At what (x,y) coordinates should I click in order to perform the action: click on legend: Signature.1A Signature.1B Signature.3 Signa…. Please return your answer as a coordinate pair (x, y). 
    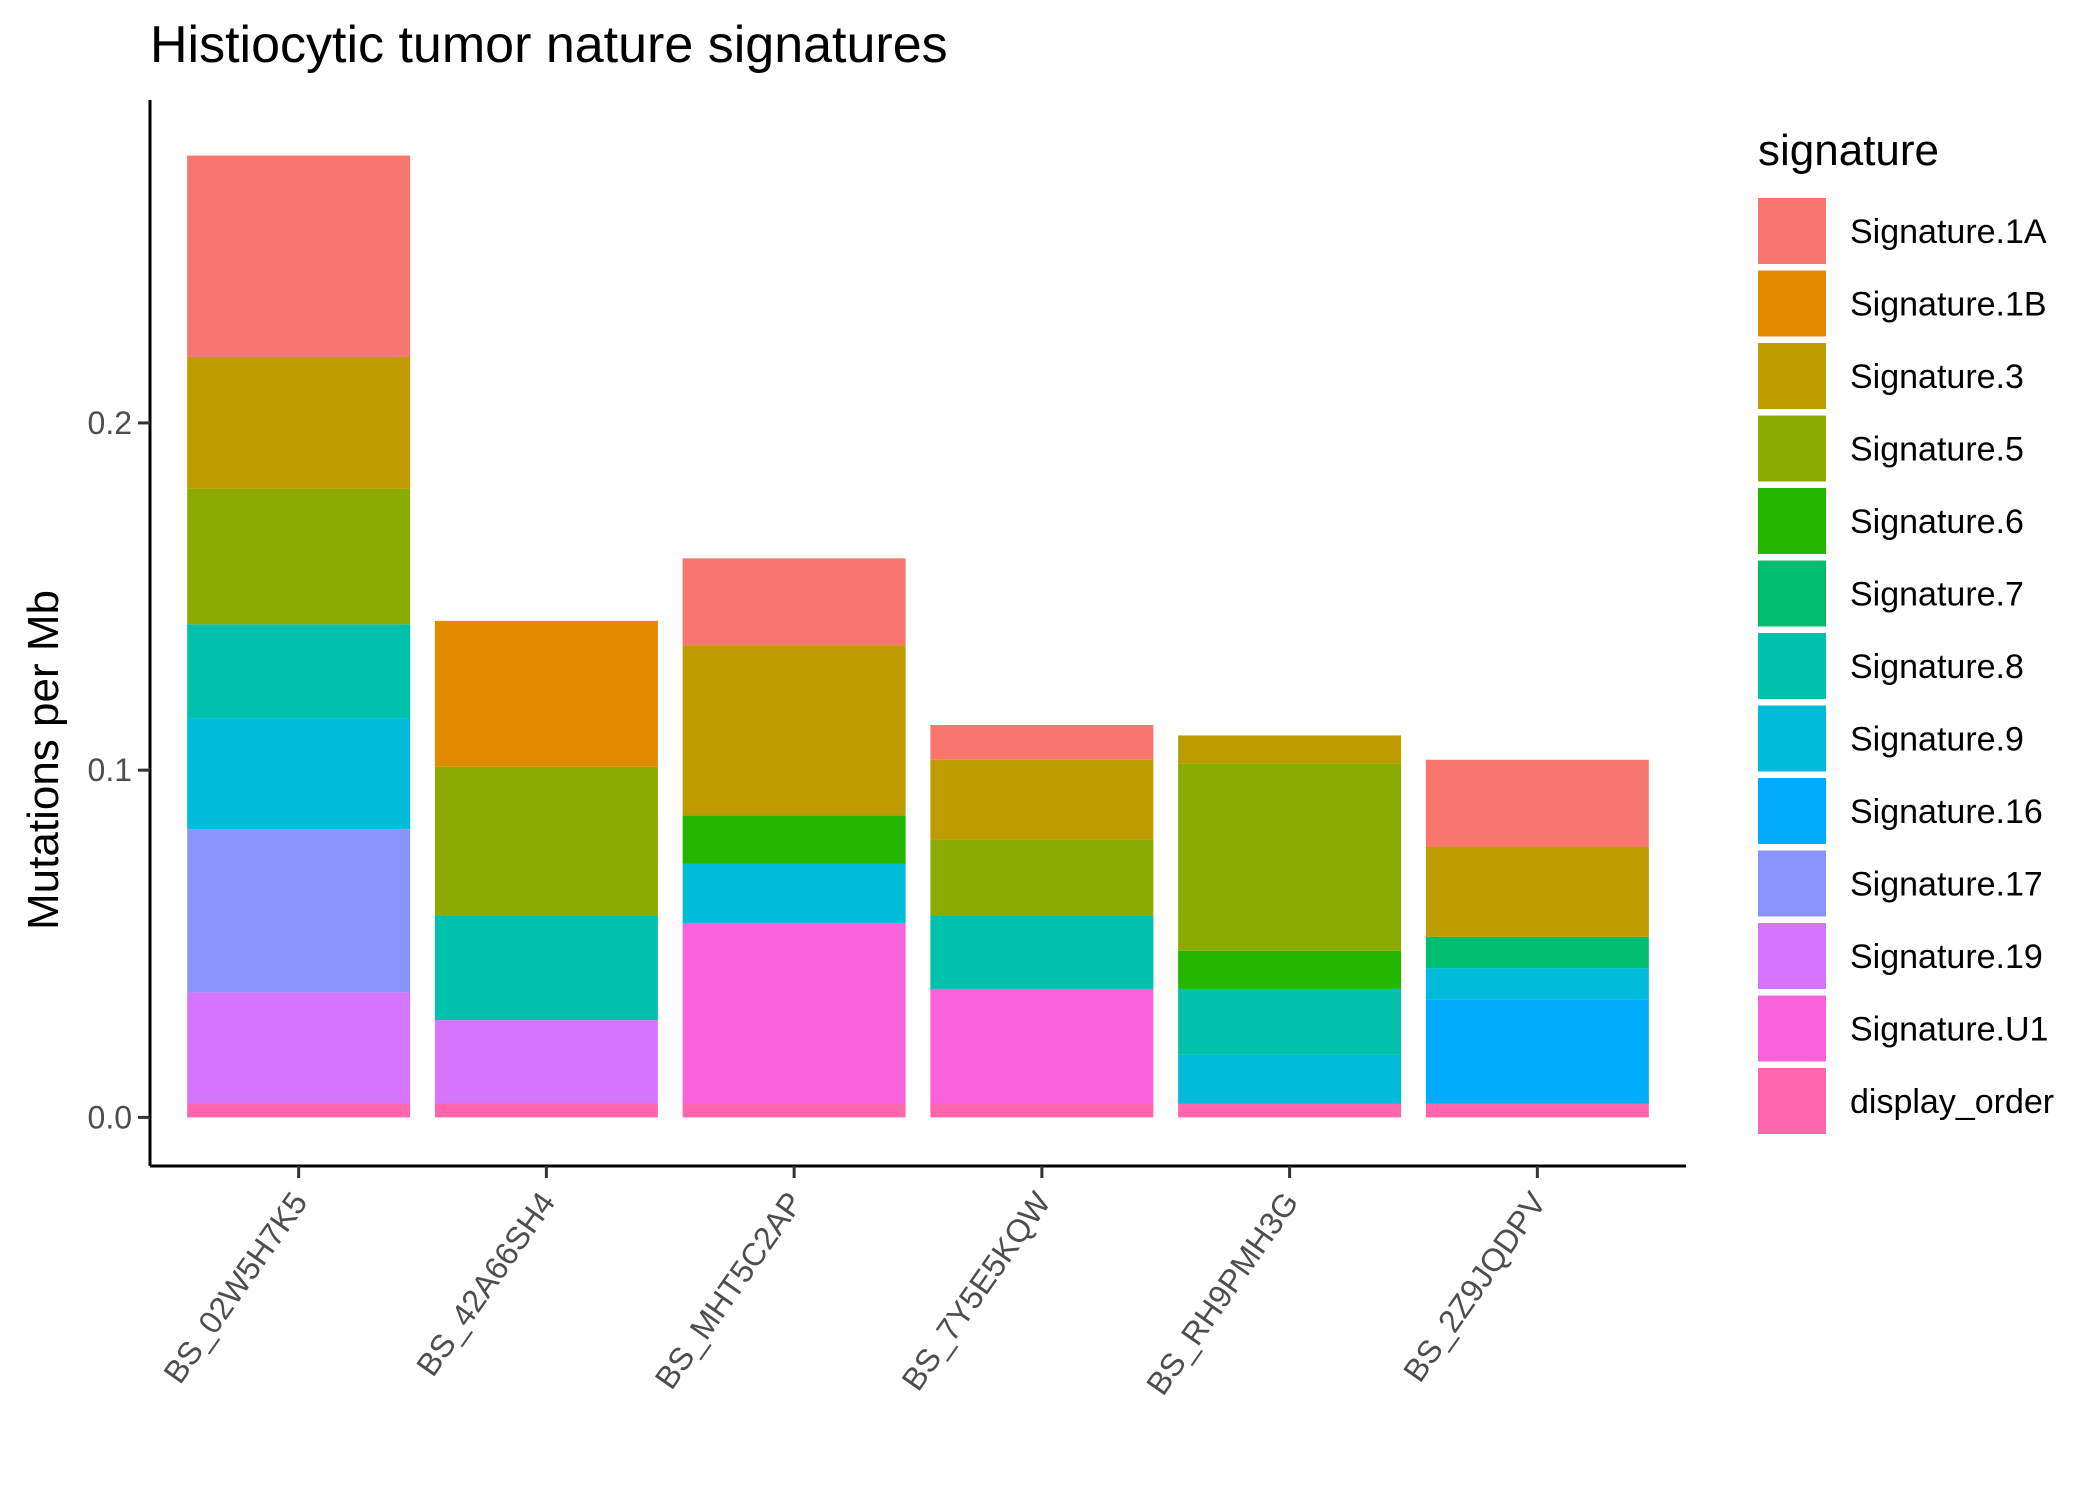
    Looking at the image, I should click on (1906, 666).